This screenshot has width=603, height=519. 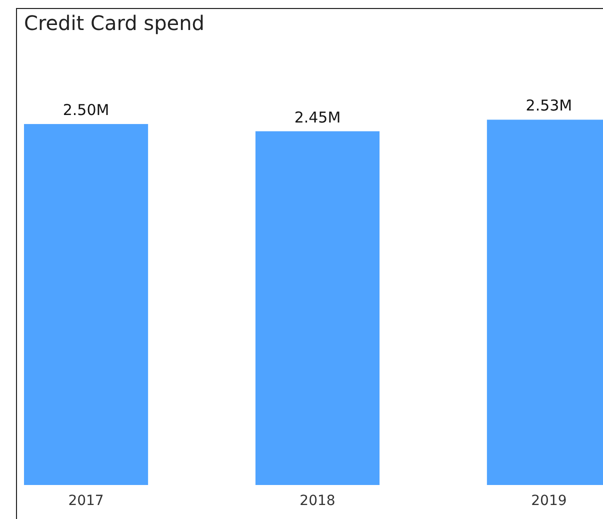 What do you see at coordinates (549, 501) in the screenshot?
I see `x-tick-label: 2019` at bounding box center [549, 501].